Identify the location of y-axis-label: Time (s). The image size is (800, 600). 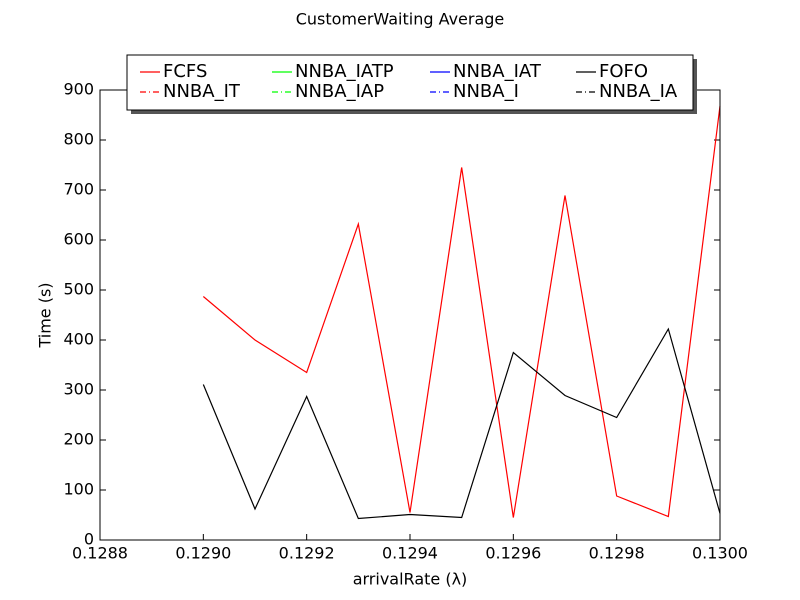
(45, 315).